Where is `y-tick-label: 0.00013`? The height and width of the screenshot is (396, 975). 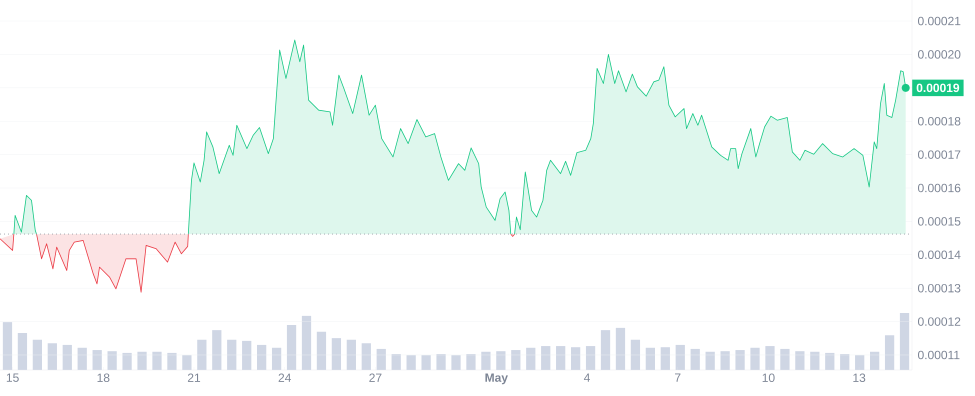
y-tick-label: 0.00013 is located at coordinates (939, 288).